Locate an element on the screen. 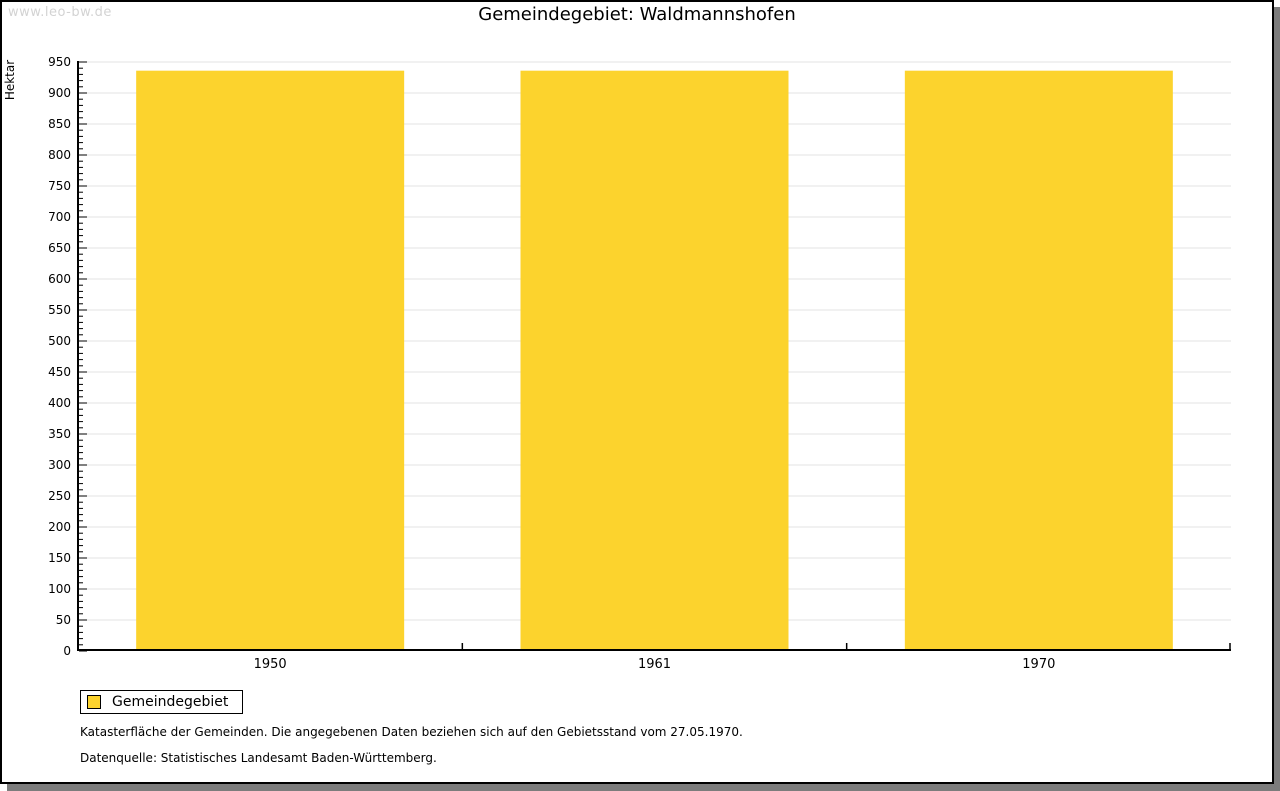 Image resolution: width=1280 pixels, height=791 pixels. y-tick-label-250: 250 is located at coordinates (59, 496).